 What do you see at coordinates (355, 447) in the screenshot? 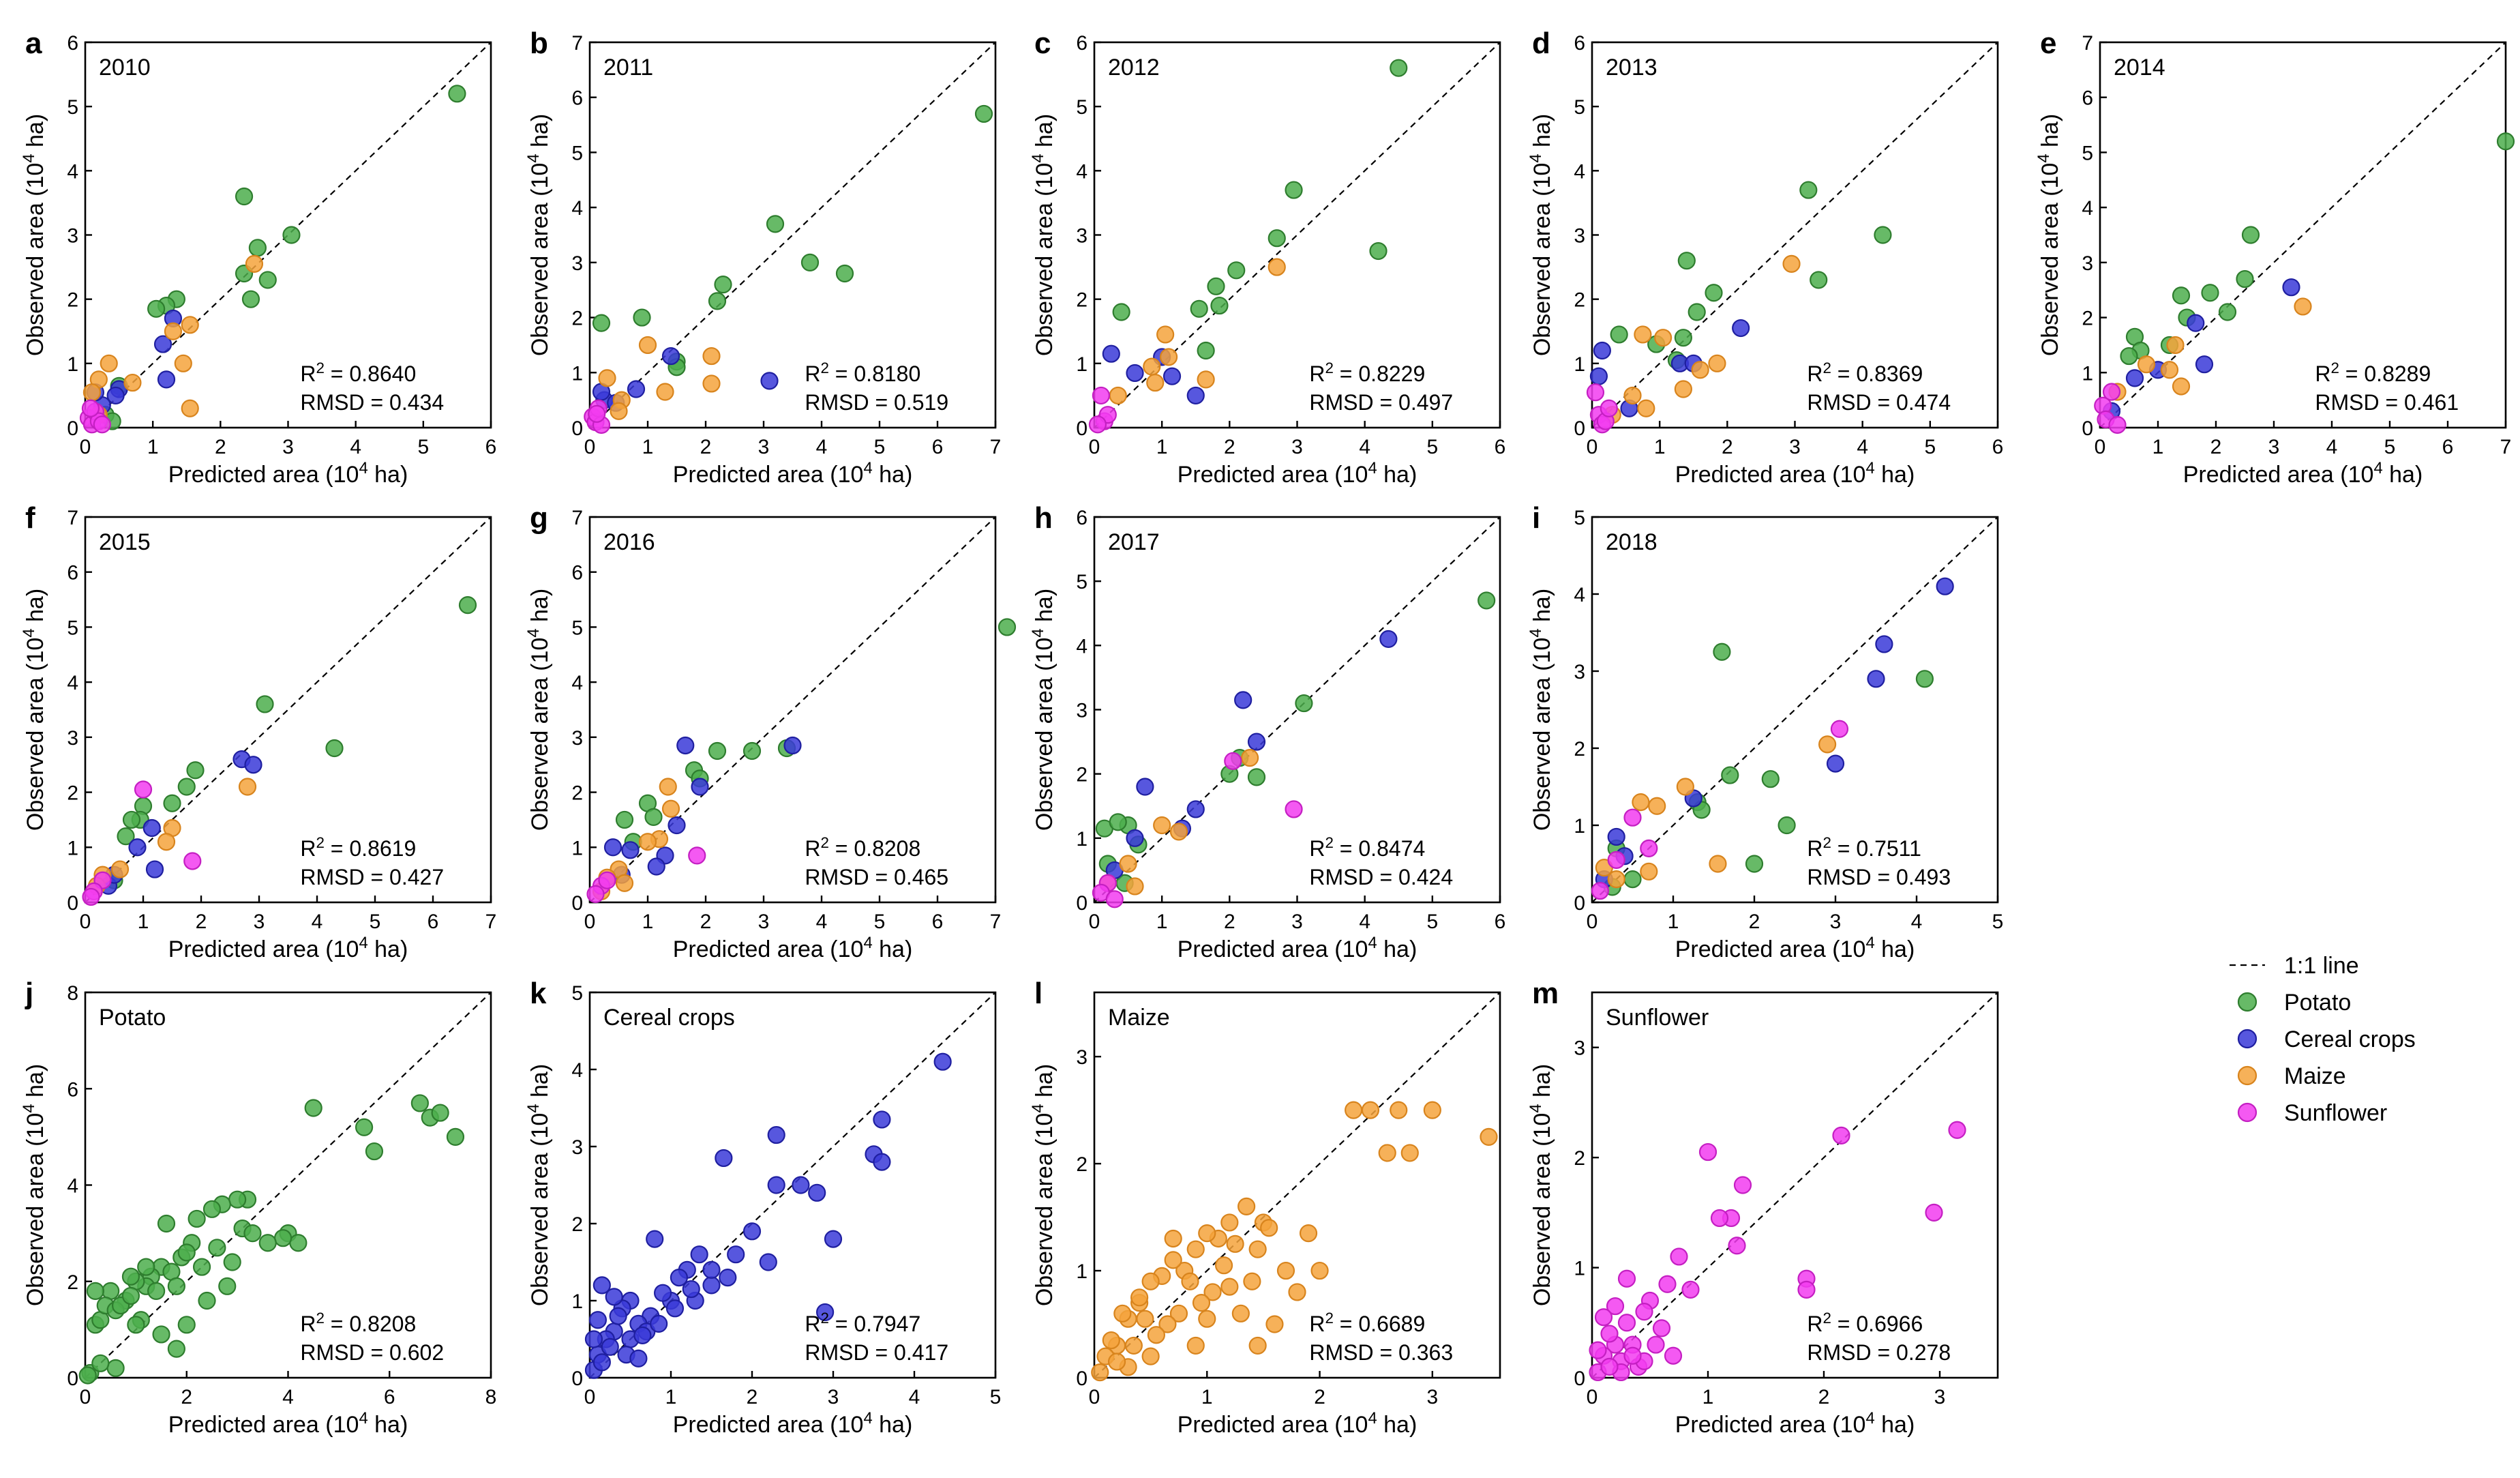
I see `x-tick-label: 4` at bounding box center [355, 447].